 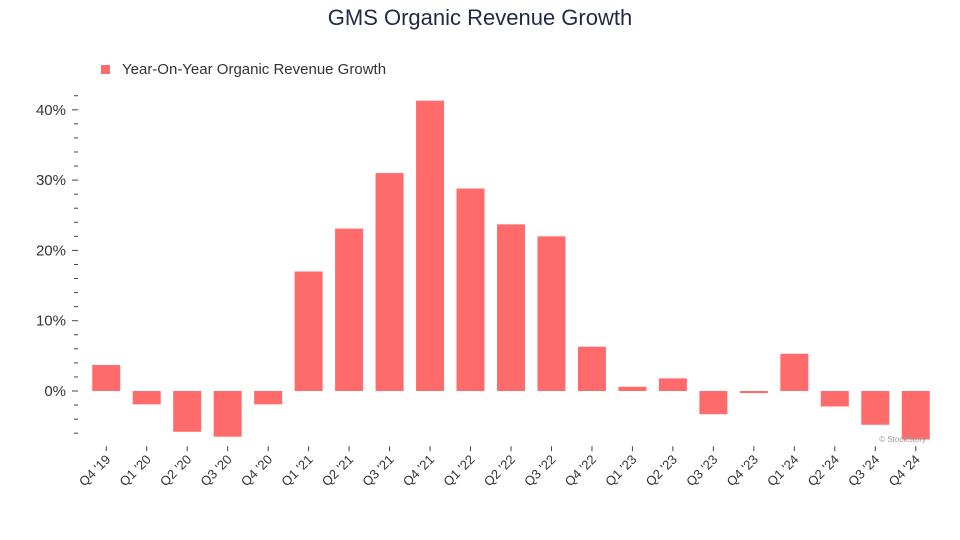 What do you see at coordinates (418, 470) in the screenshot?
I see `x-tick-label: Q4 '21` at bounding box center [418, 470].